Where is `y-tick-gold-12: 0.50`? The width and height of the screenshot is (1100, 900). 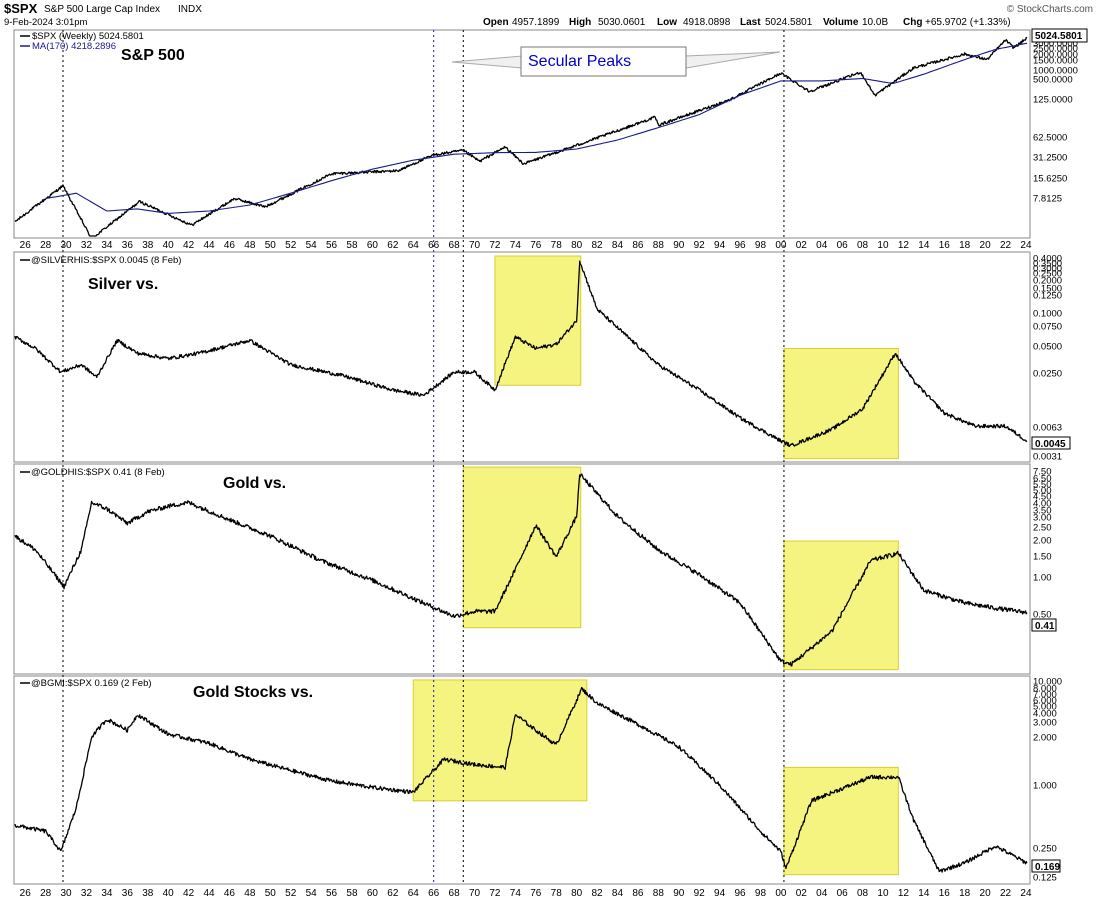
y-tick-gold-12: 0.50 is located at coordinates (1042, 615).